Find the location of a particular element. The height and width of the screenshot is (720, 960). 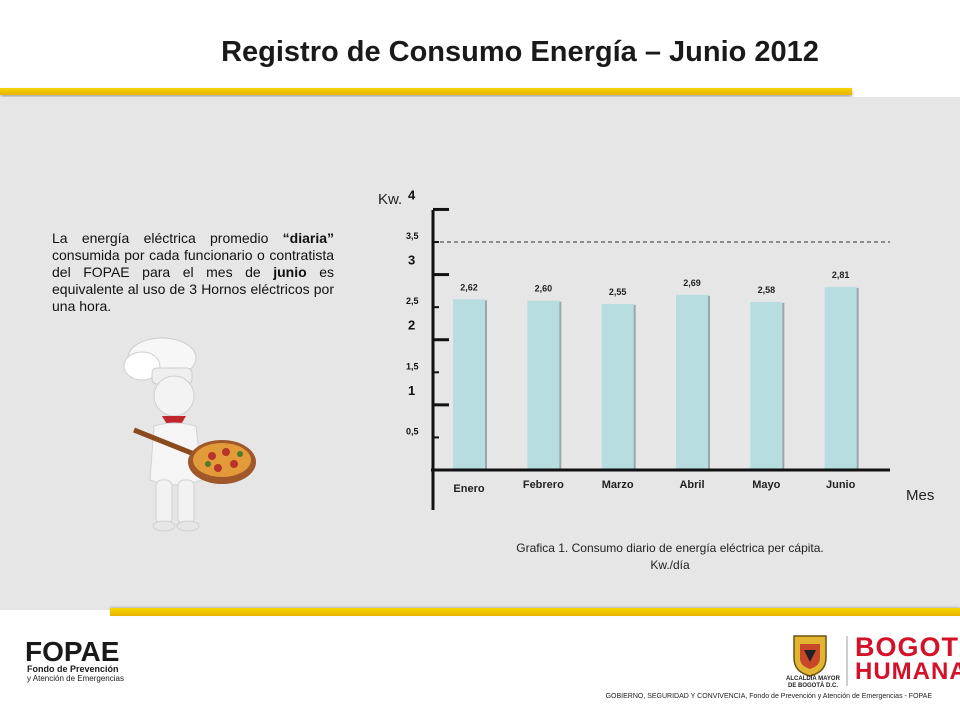

footer-divider is located at coordinates (847, 661).